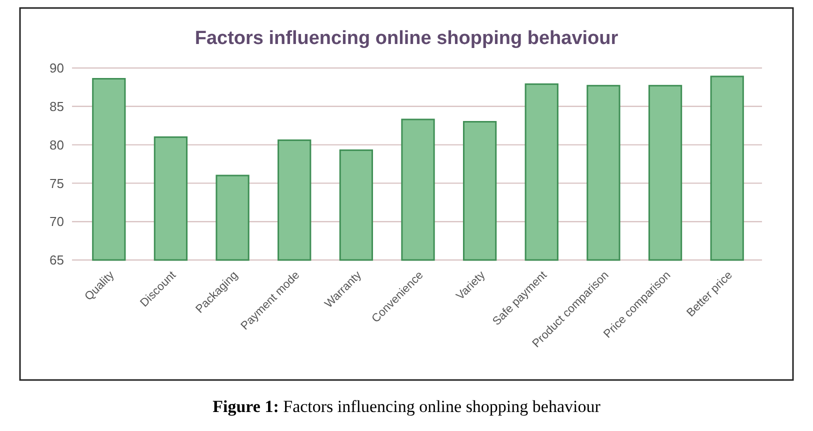 This screenshot has width=813, height=431. What do you see at coordinates (406, 406) in the screenshot?
I see `caption: Figure 1: Factors influencing online shopping behaviour` at bounding box center [406, 406].